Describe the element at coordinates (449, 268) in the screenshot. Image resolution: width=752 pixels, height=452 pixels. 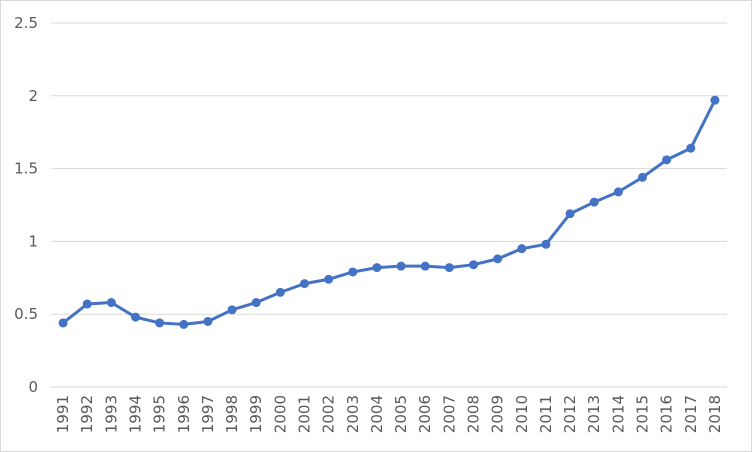
I see `data-point-2007` at that location.